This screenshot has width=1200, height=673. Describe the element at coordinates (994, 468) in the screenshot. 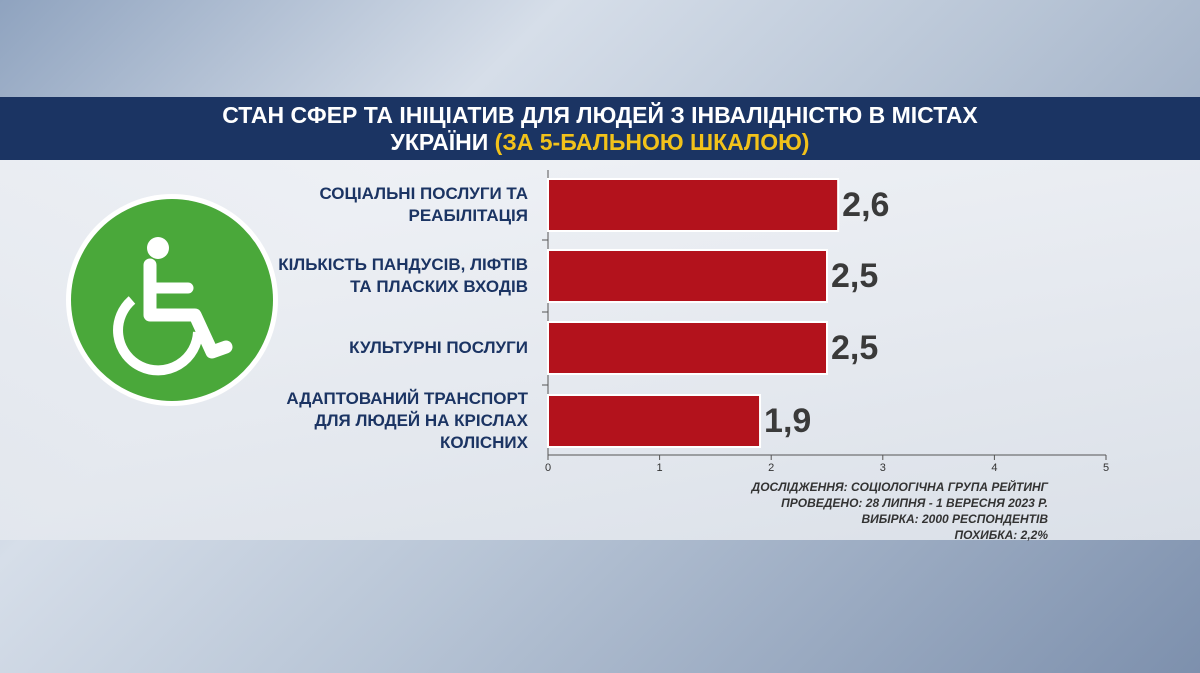

I see `x-tick-label: 4` at that location.